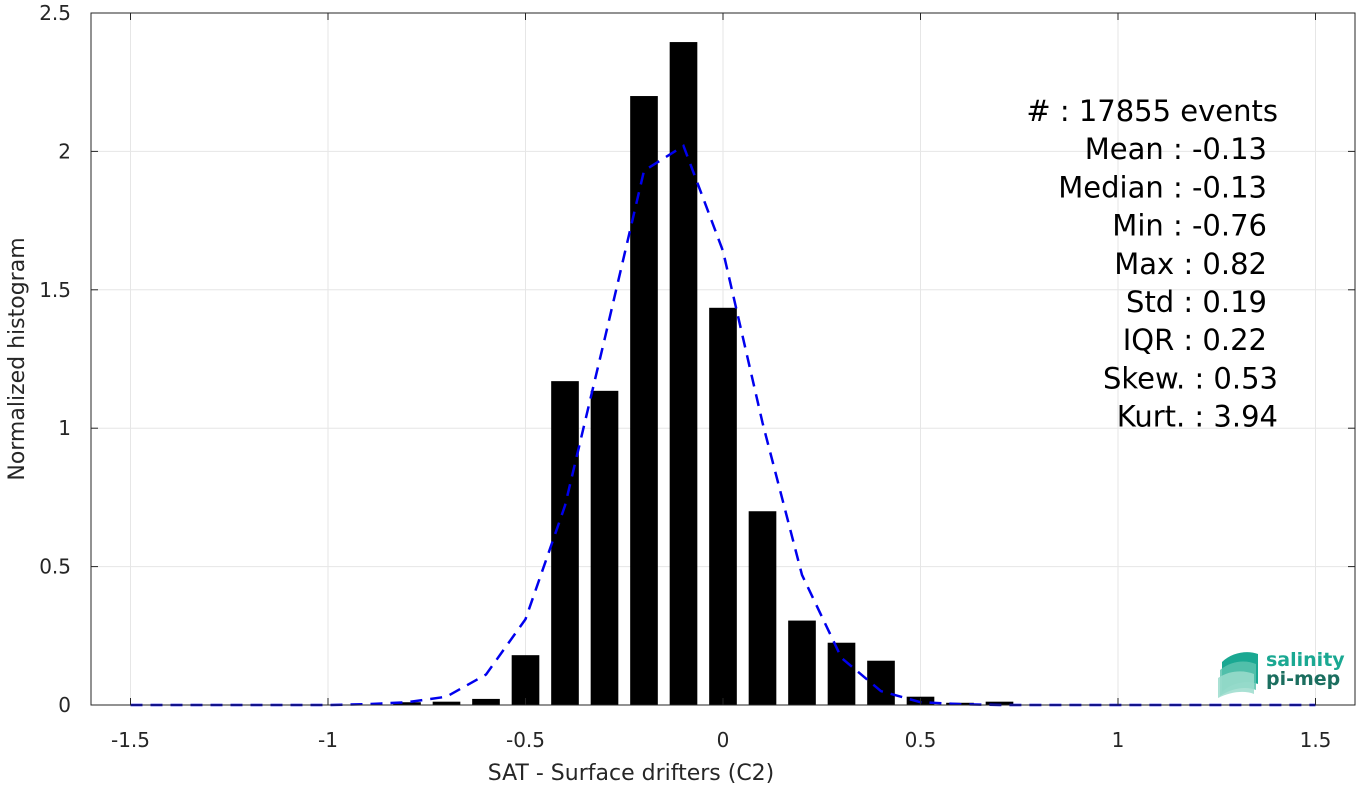 The image size is (1367, 785). I want to click on y-tick-label: 0.5, so click(55, 567).